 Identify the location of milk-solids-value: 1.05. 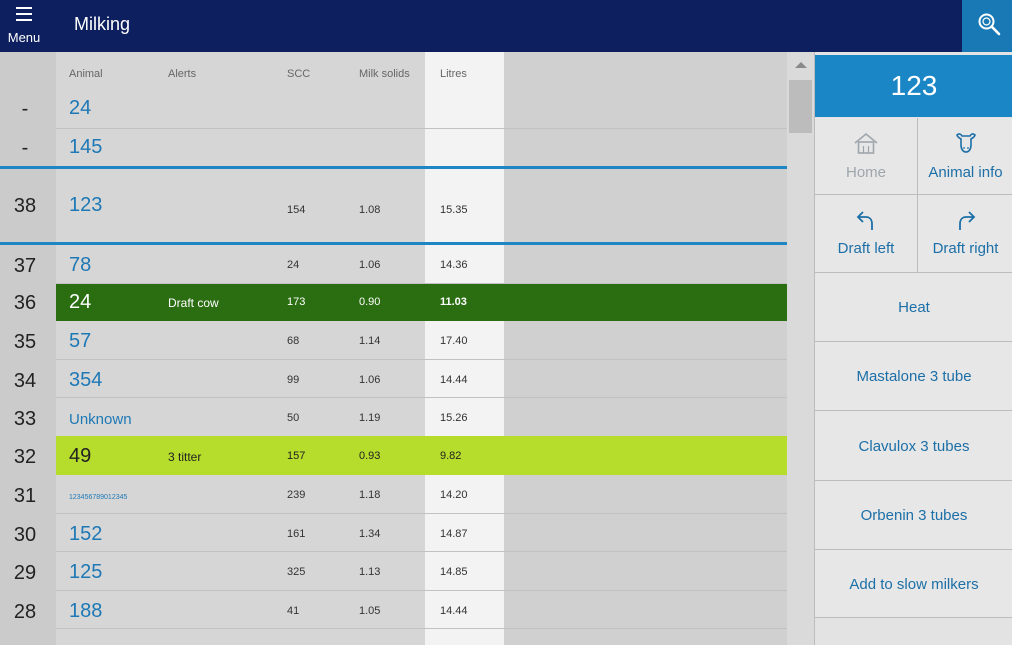
(370, 611).